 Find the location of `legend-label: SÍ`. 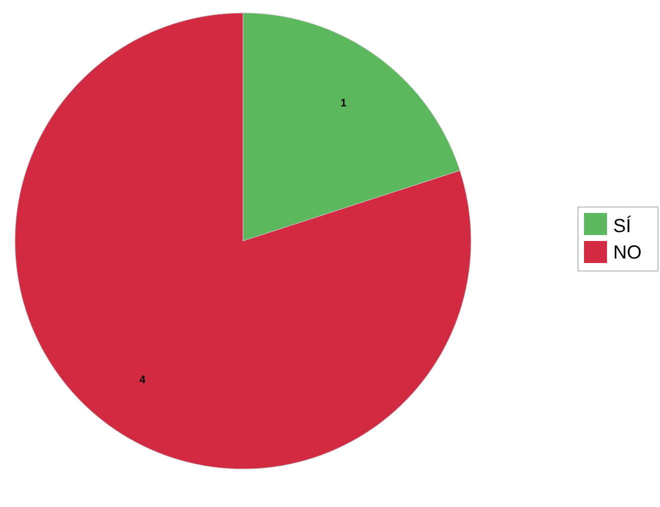

legend-label: SÍ is located at coordinates (623, 224).